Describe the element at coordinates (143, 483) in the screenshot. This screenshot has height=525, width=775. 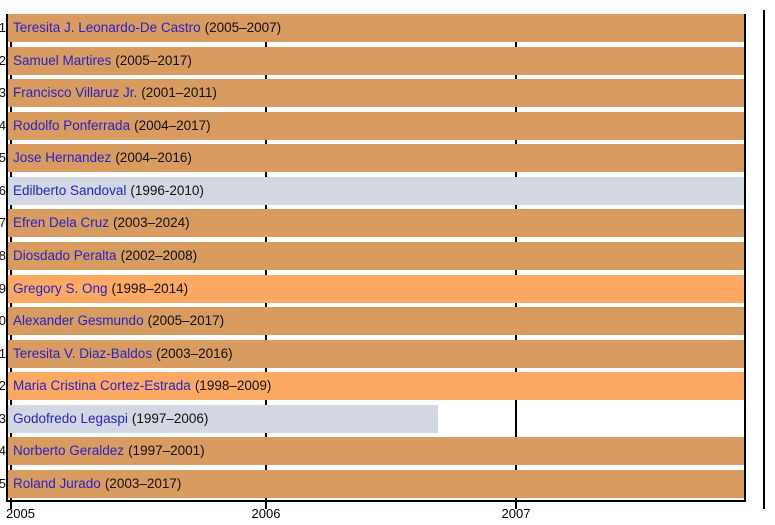
I see `tenure-years: (2003–2017)` at that location.